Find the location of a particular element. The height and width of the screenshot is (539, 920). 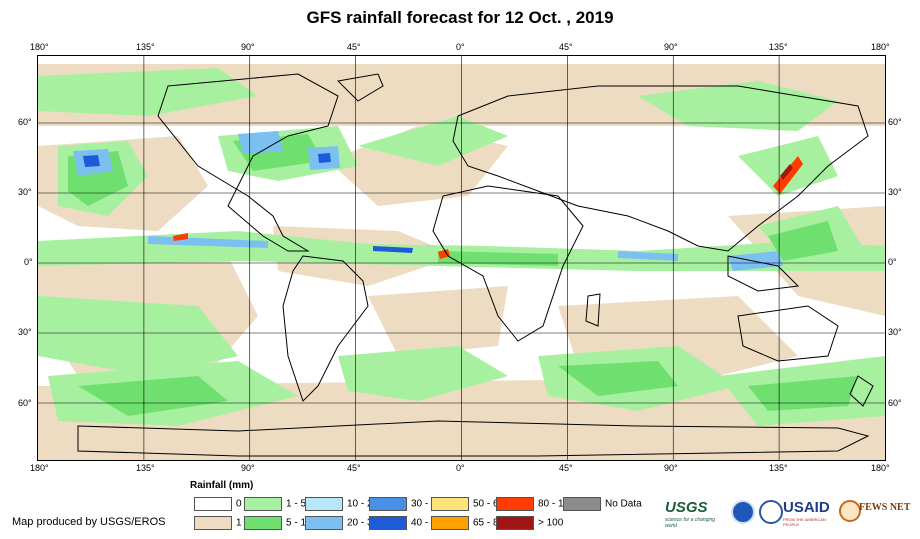

maritime-asia-outline is located at coordinates (763, 273).